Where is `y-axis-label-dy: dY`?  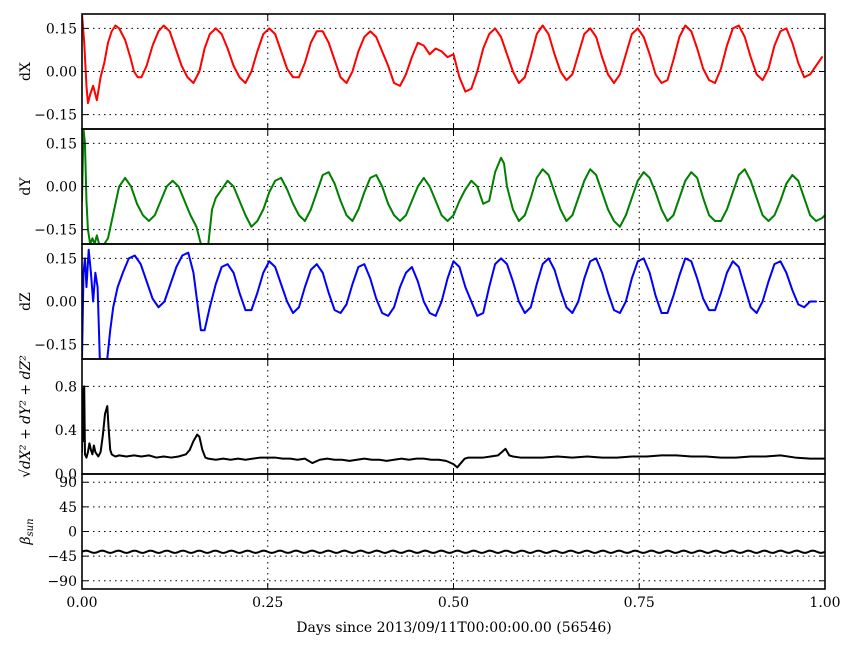
y-axis-label-dy: dY is located at coordinates (26, 186).